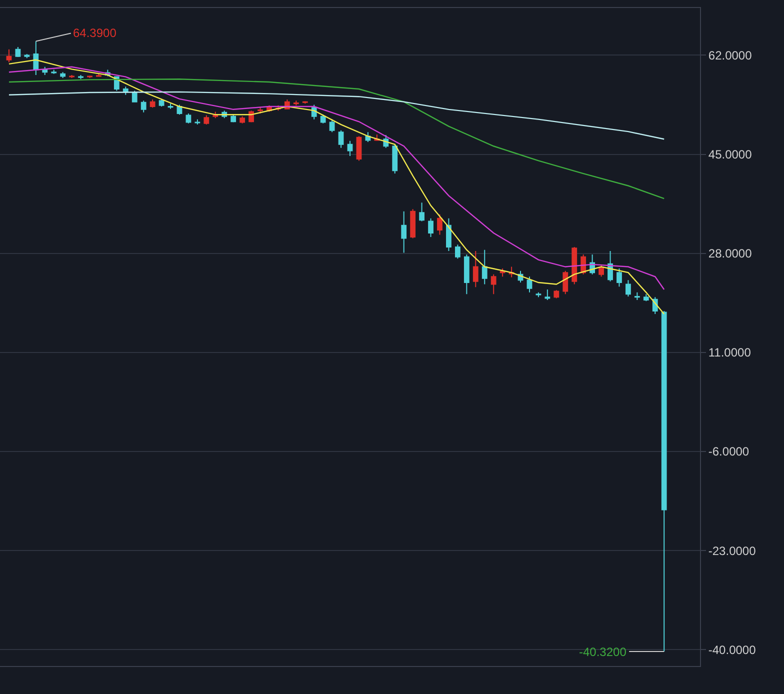 The height and width of the screenshot is (694, 784). I want to click on y-tick-label: 11.0000, so click(730, 353).